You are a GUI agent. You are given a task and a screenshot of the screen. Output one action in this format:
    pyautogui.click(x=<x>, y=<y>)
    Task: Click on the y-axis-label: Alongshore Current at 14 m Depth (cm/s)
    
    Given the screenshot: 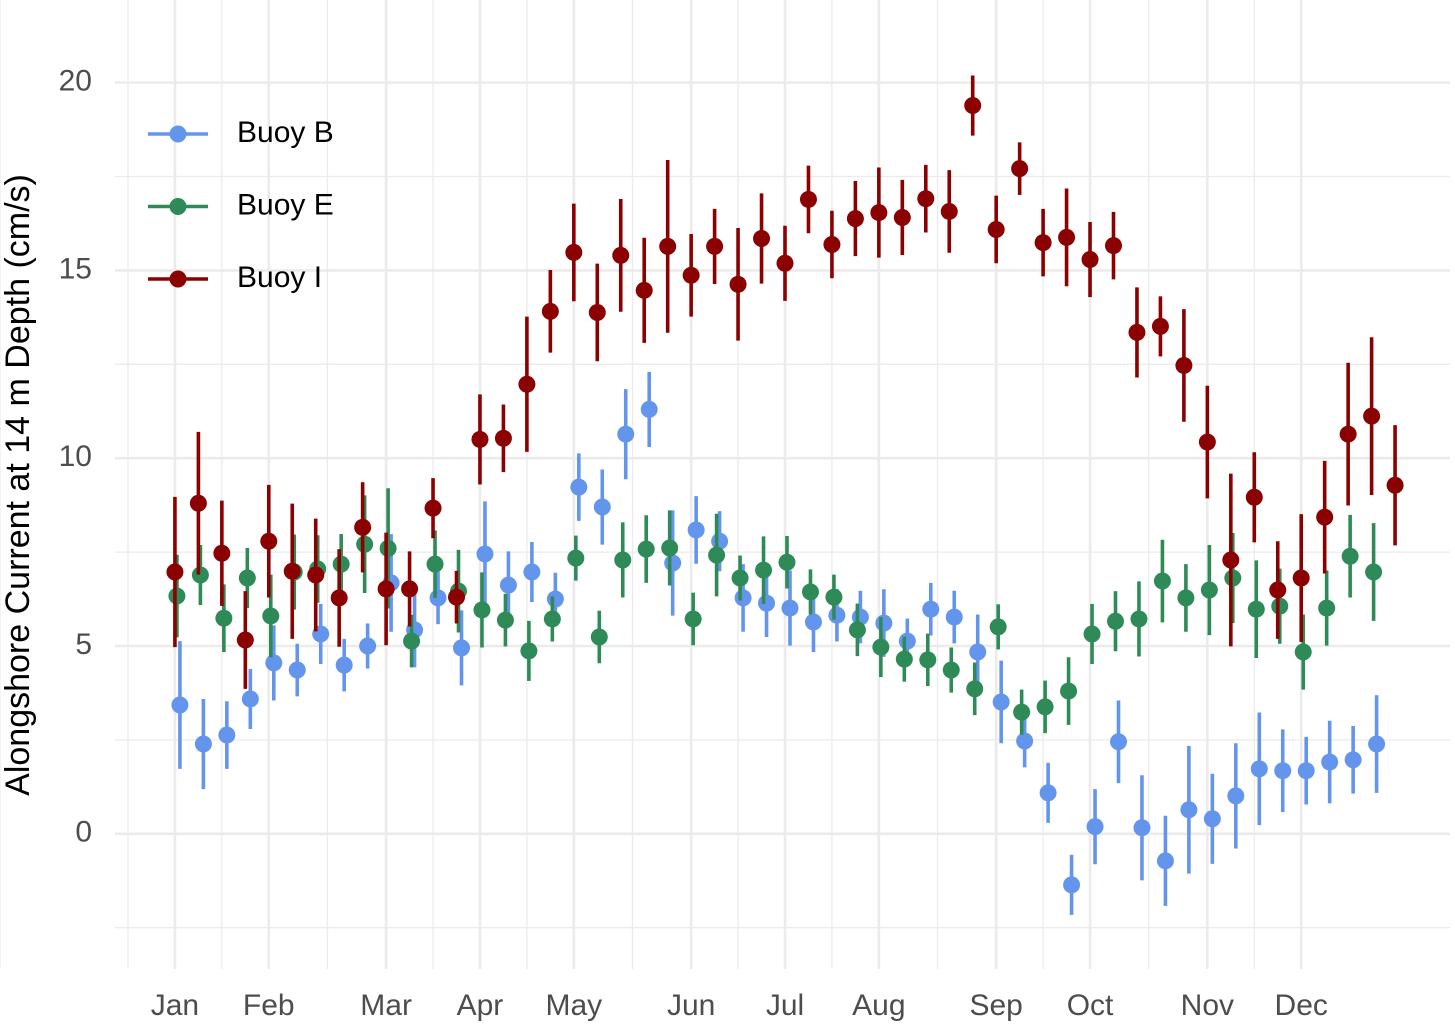 What is the action you would take?
    pyautogui.click(x=18, y=485)
    